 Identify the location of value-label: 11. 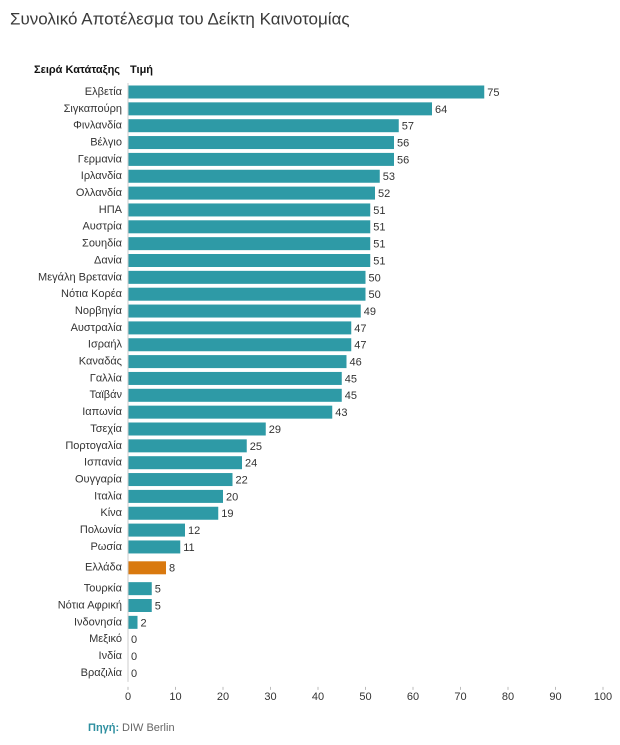
(188, 548).